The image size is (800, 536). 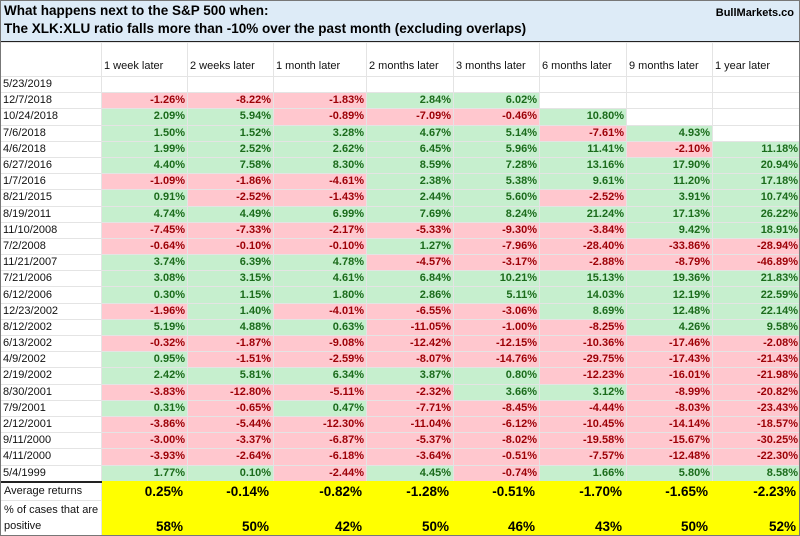 What do you see at coordinates (51, 490) in the screenshot?
I see `average-returns-label: Average returns` at bounding box center [51, 490].